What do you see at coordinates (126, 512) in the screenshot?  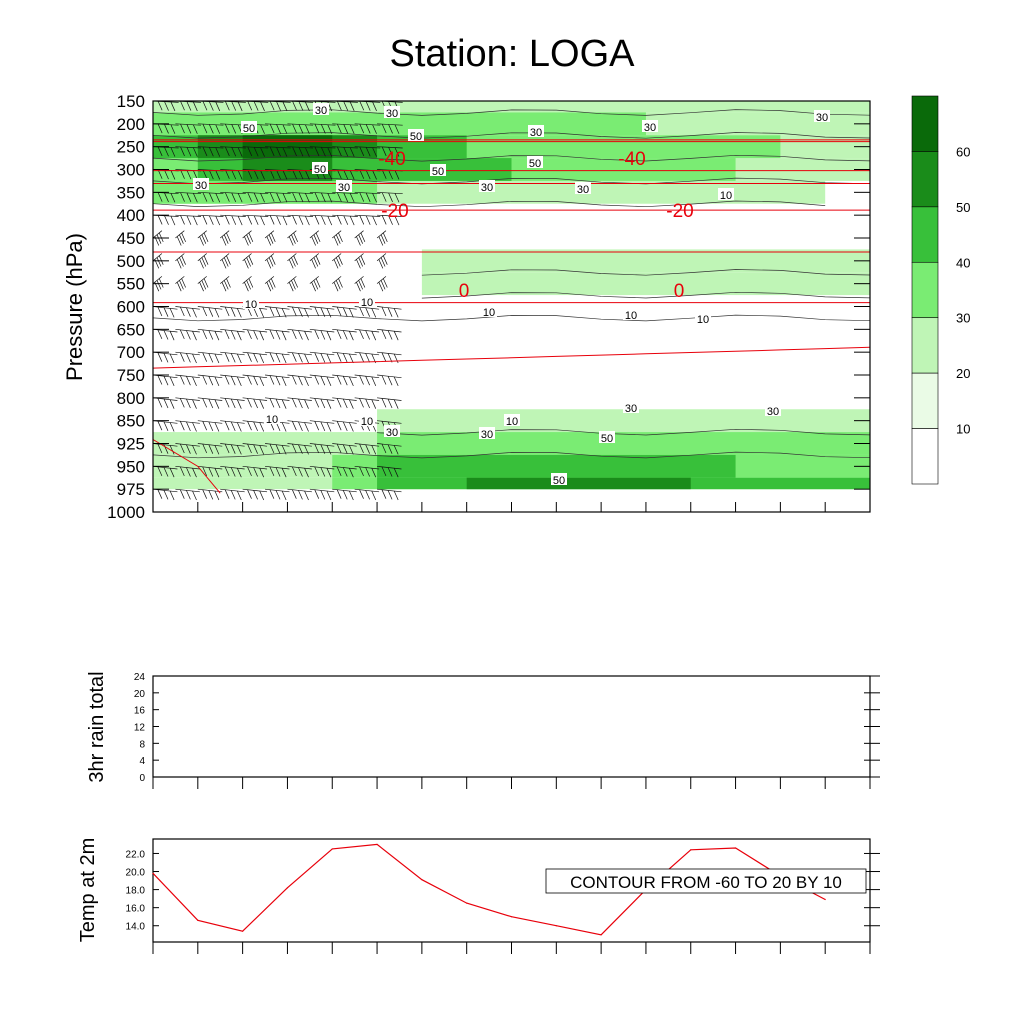 I see `pressure-tick-label: 1000` at bounding box center [126, 512].